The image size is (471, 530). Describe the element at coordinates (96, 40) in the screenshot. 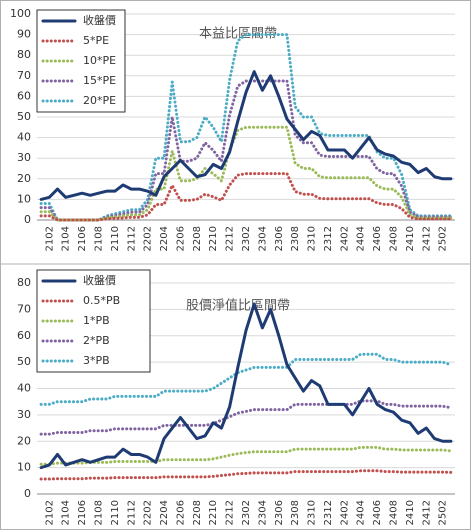

I see `legend-label: 5*PE` at that location.